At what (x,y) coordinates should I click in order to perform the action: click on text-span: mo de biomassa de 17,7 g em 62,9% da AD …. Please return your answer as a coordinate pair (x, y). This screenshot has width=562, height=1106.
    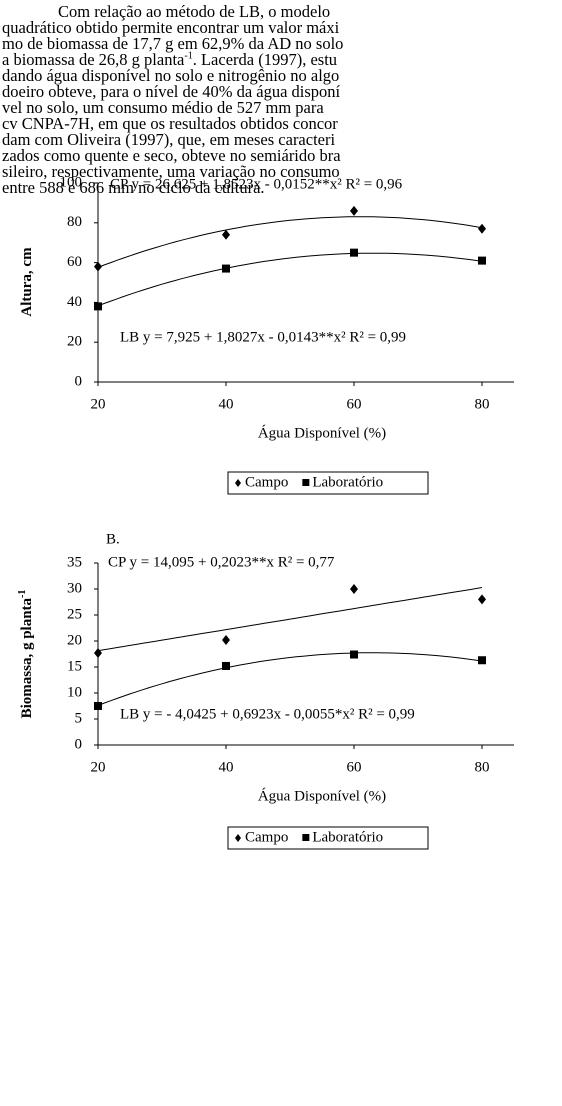
    Looking at the image, I should click on (173, 43).